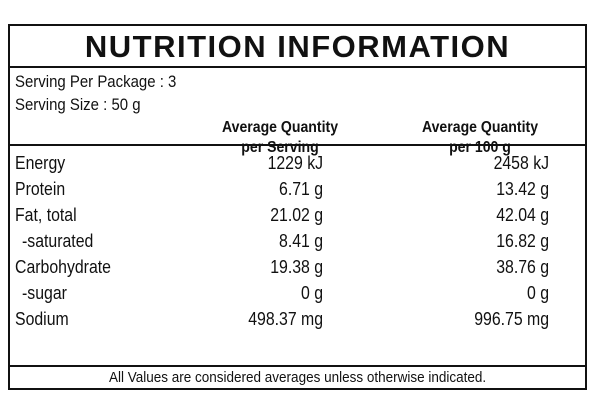 This screenshot has width=600, height=401. Describe the element at coordinates (78, 104) in the screenshot. I see `serving-size: Serving Size : 50 g` at that location.